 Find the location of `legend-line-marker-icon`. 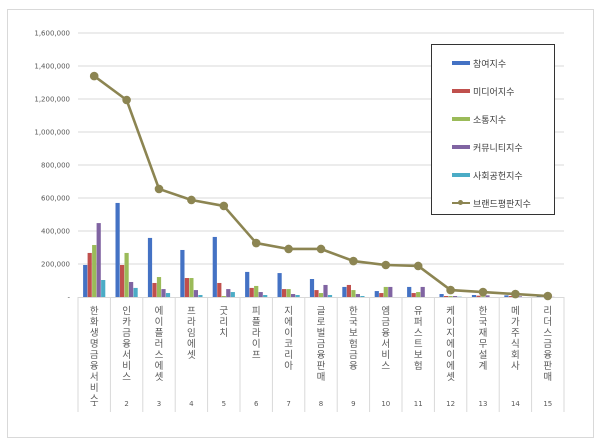

legend-line-marker-icon is located at coordinates (461, 202).